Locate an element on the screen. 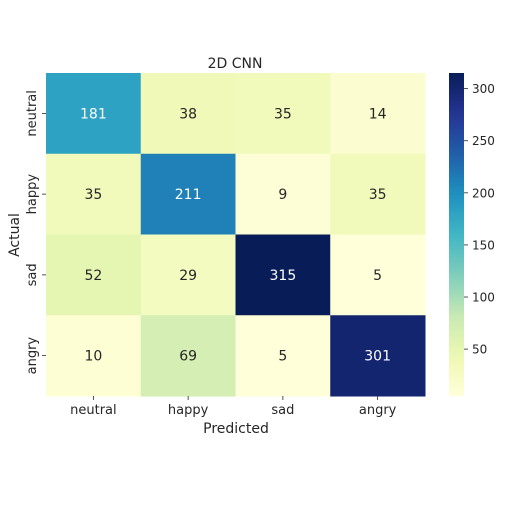 The image size is (507, 511). cell-value-label: 29 is located at coordinates (188, 276).